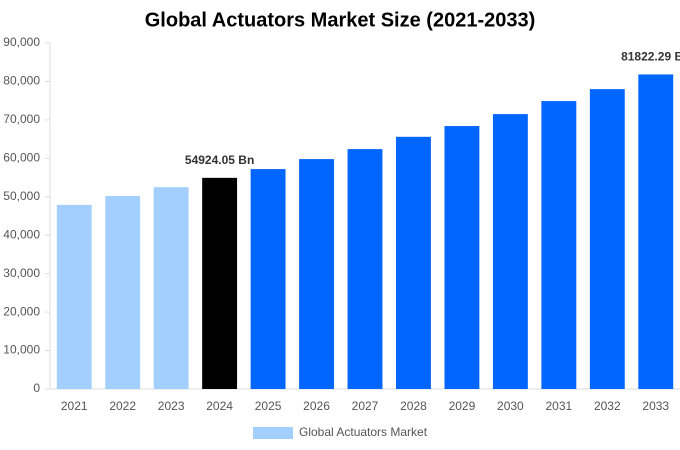  I want to click on legend-swatch, so click(273, 433).